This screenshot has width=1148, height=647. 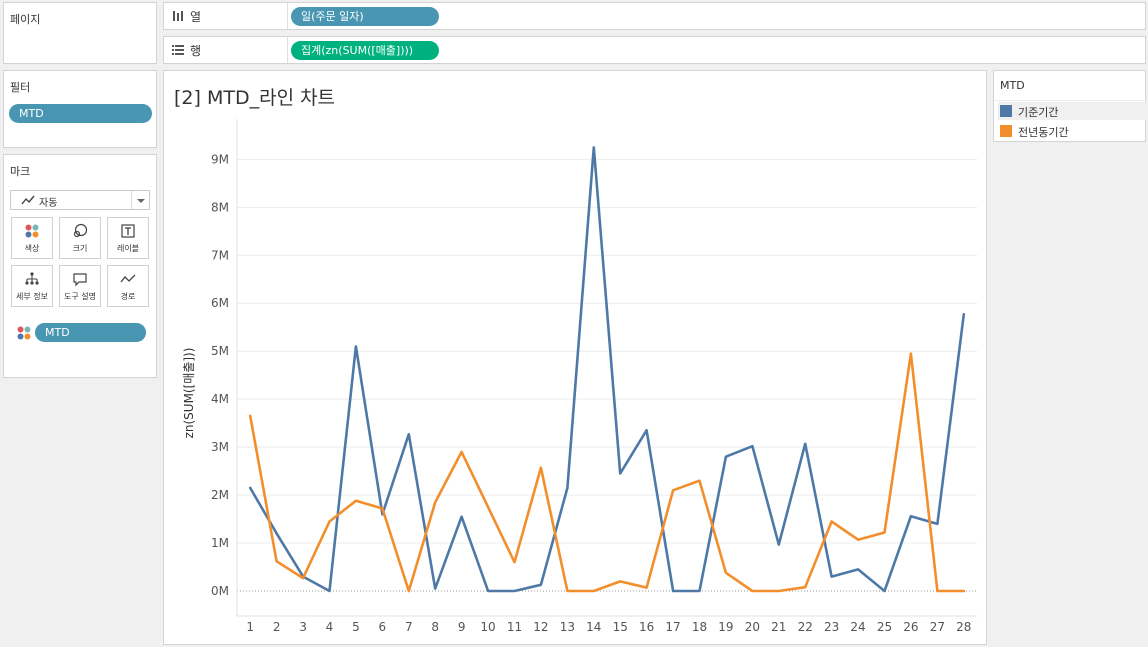 What do you see at coordinates (1073, 111) in the screenshot?
I see `legend-item-base-period: 기준기간` at bounding box center [1073, 111].